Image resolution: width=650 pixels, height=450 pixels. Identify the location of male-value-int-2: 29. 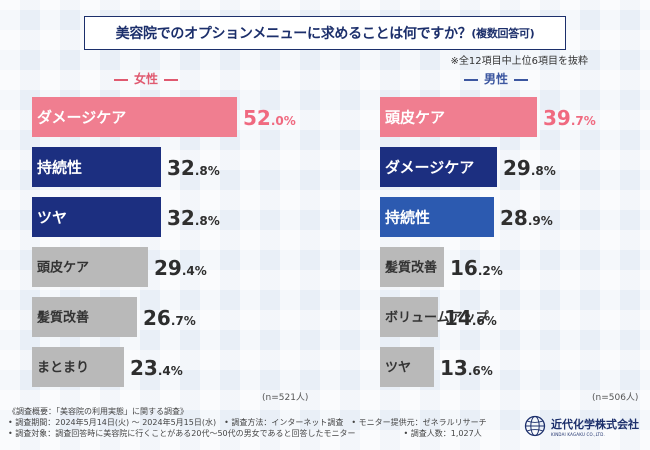
(517, 168).